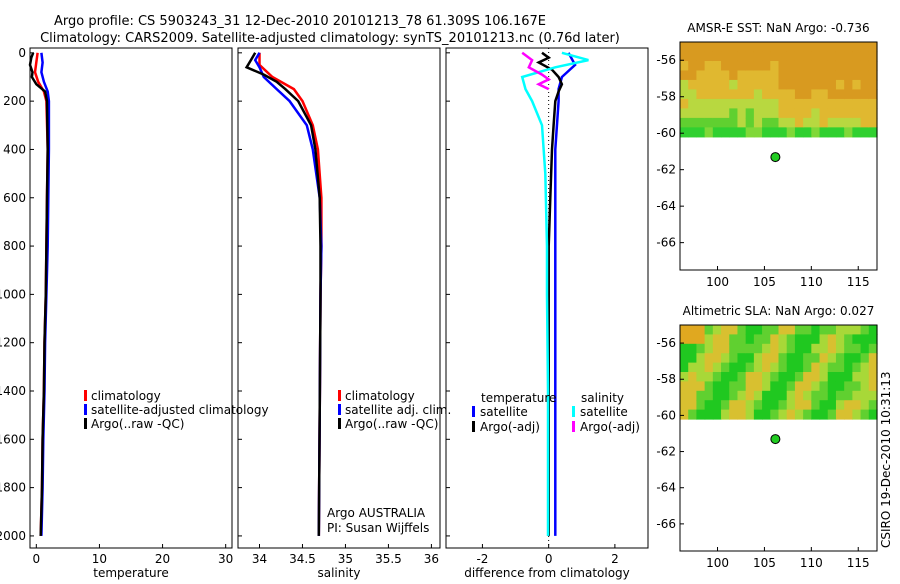  I want to click on x-tick-label: 35.5, so click(388, 559).